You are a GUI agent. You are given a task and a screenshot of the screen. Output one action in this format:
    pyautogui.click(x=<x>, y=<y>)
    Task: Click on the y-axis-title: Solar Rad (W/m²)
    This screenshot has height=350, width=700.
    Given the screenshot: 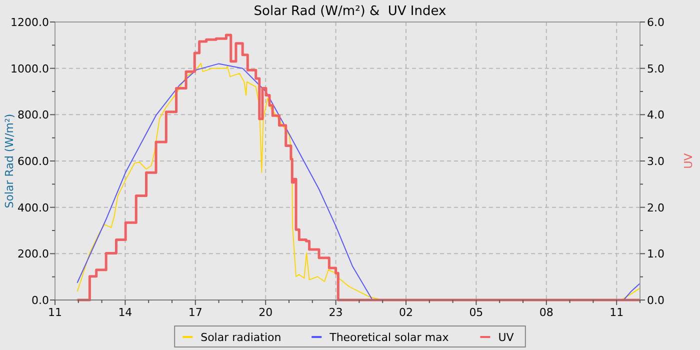 What is the action you would take?
    pyautogui.click(x=9, y=161)
    